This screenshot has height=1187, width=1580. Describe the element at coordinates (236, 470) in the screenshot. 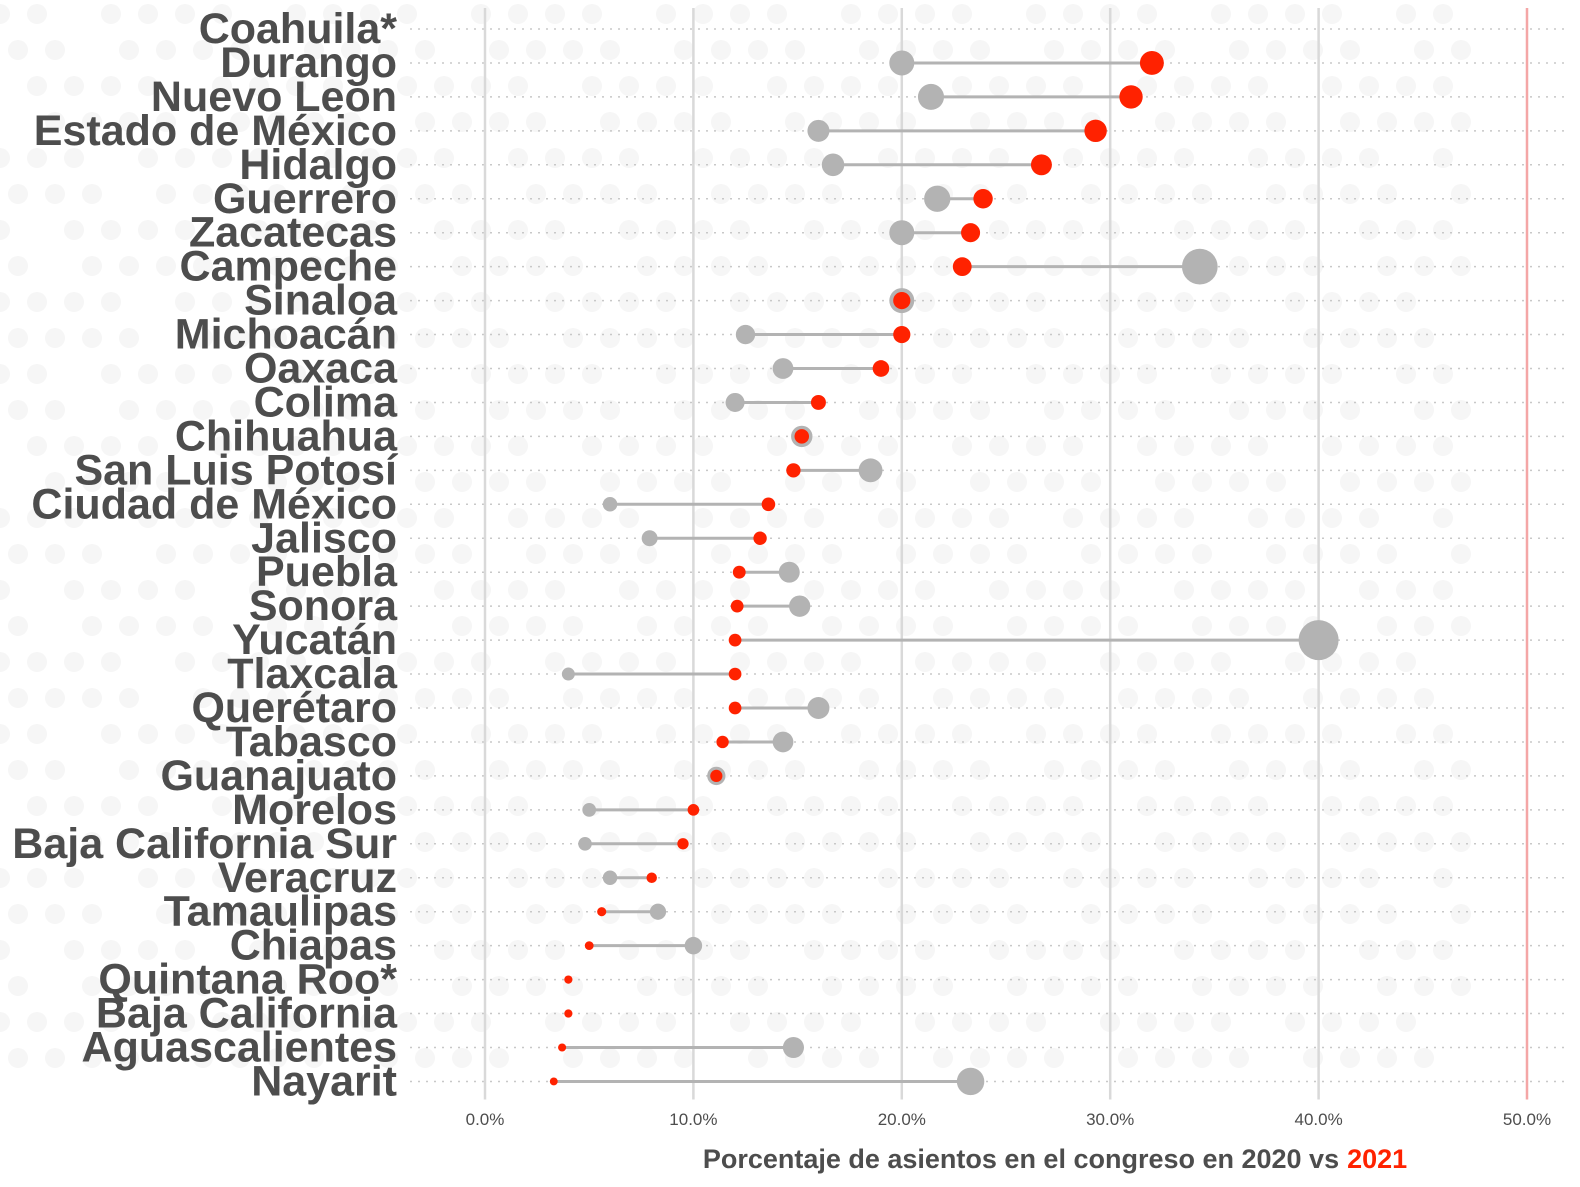

I see `state-label: San Luis Potosí` at that location.